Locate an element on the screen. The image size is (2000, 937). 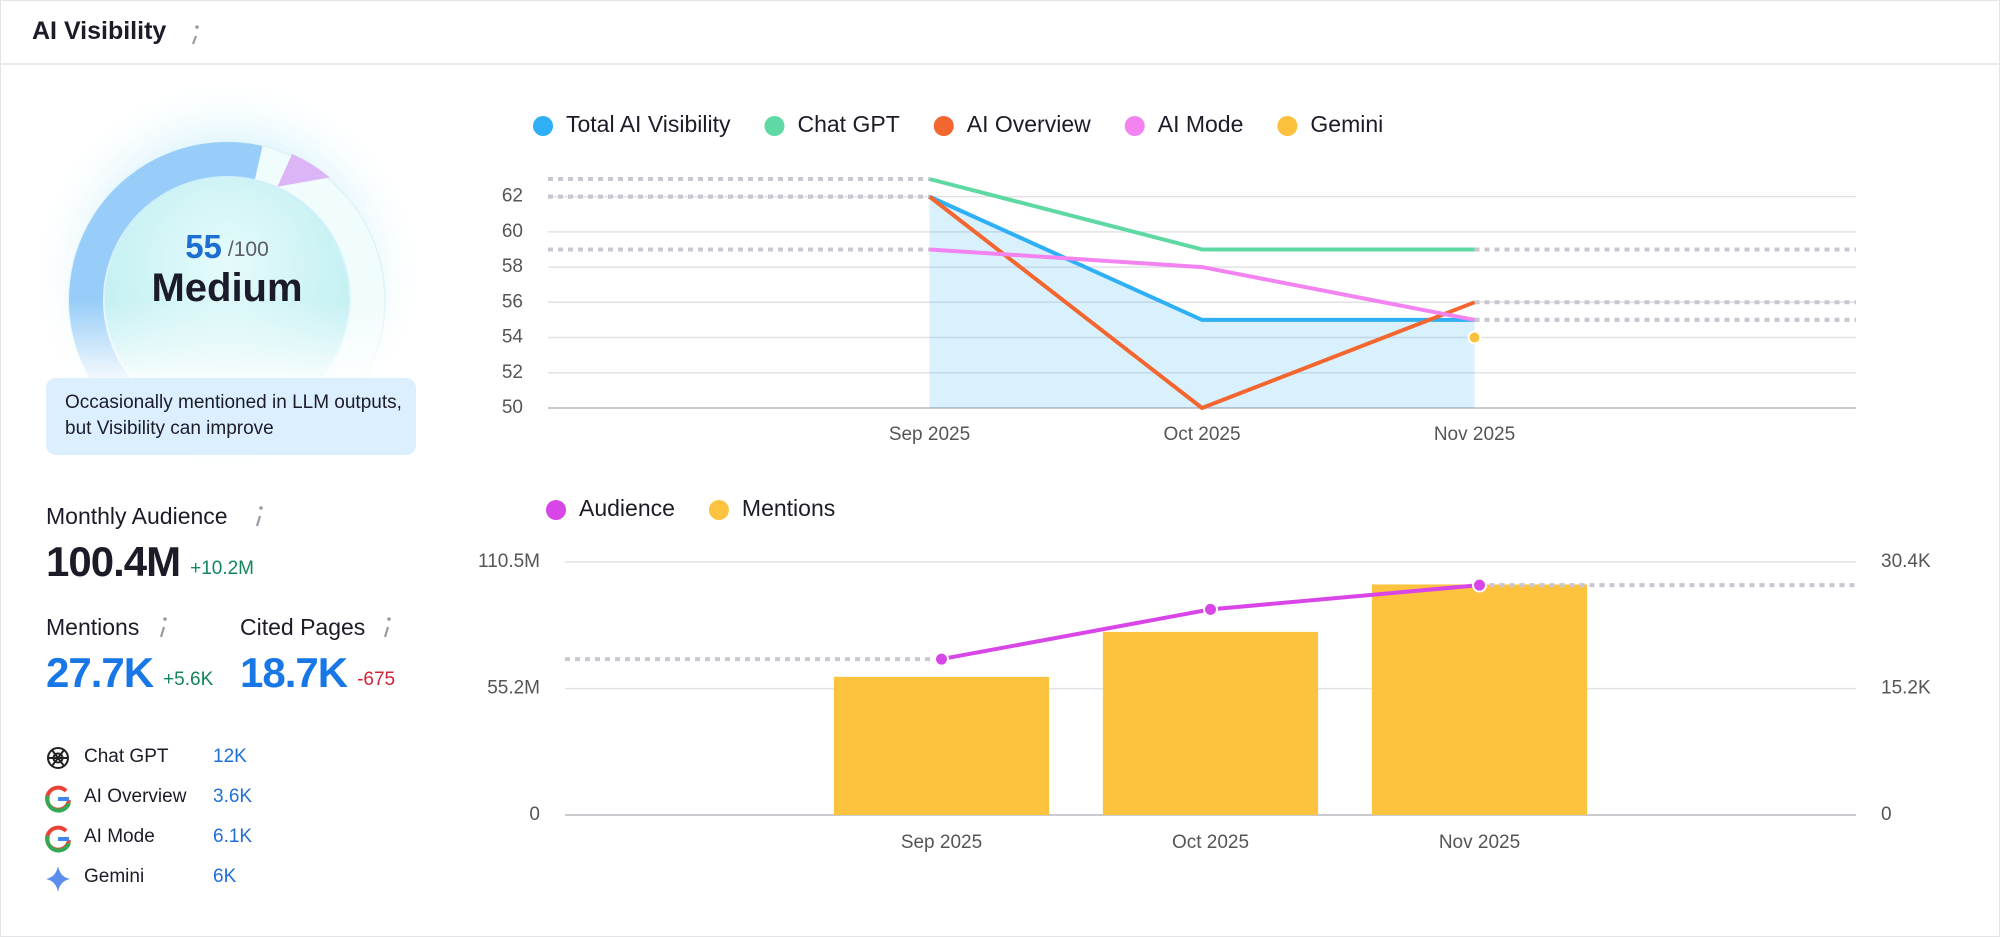
y2-tick-label: 0 is located at coordinates (1886, 814).